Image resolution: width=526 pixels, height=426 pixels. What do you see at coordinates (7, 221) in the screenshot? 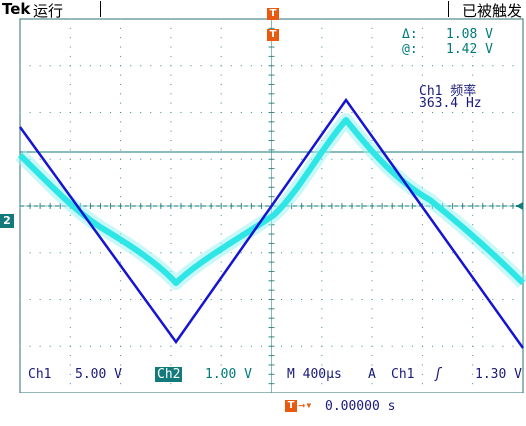
I see `ch2-ground-marker: 2` at bounding box center [7, 221].